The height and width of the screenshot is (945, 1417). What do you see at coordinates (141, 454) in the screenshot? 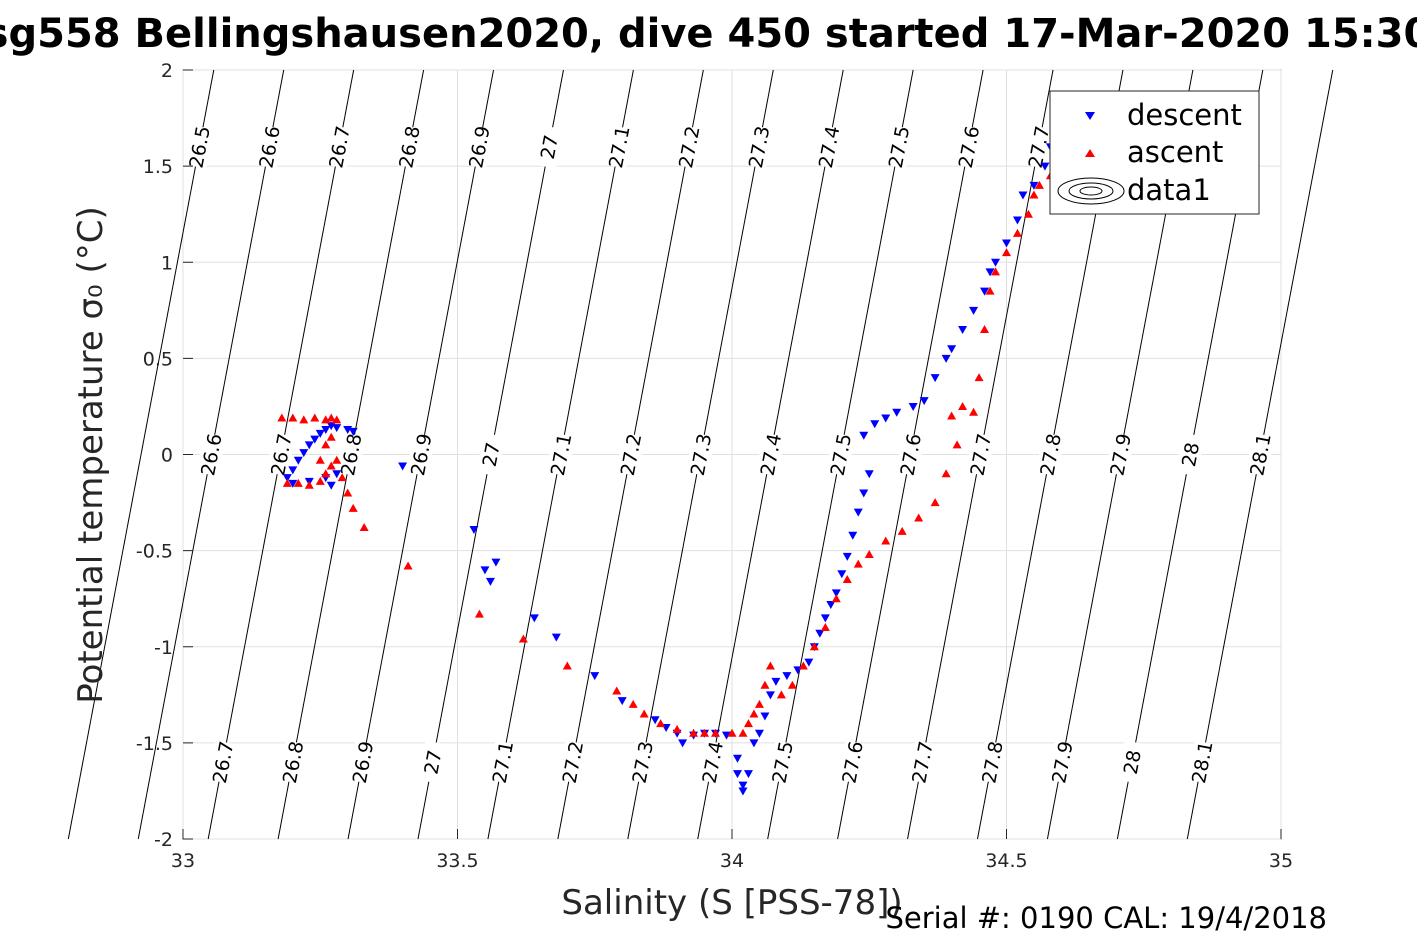
I see `density-contour` at bounding box center [141, 454].